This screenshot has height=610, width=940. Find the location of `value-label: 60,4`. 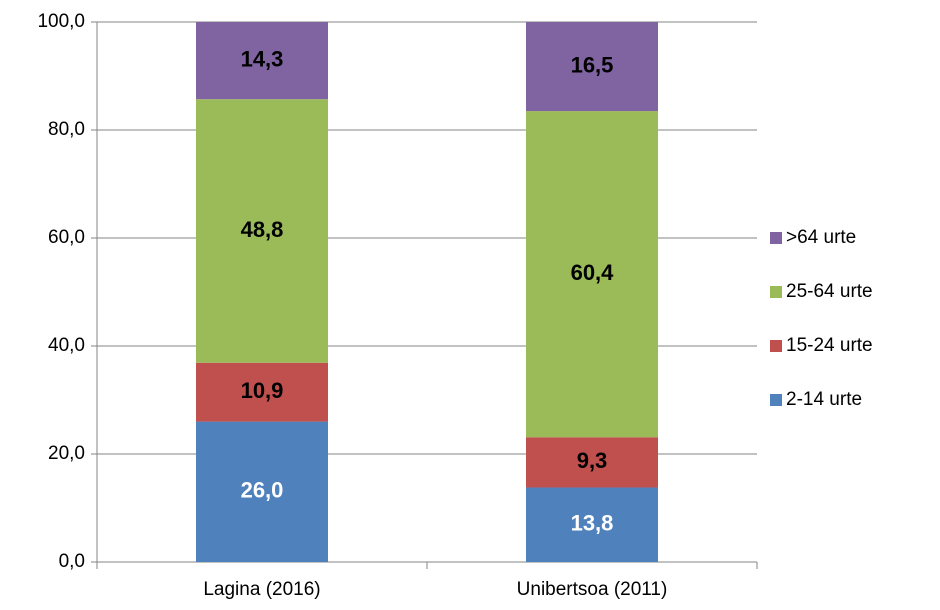

value-label: 60,4 is located at coordinates (593, 272).